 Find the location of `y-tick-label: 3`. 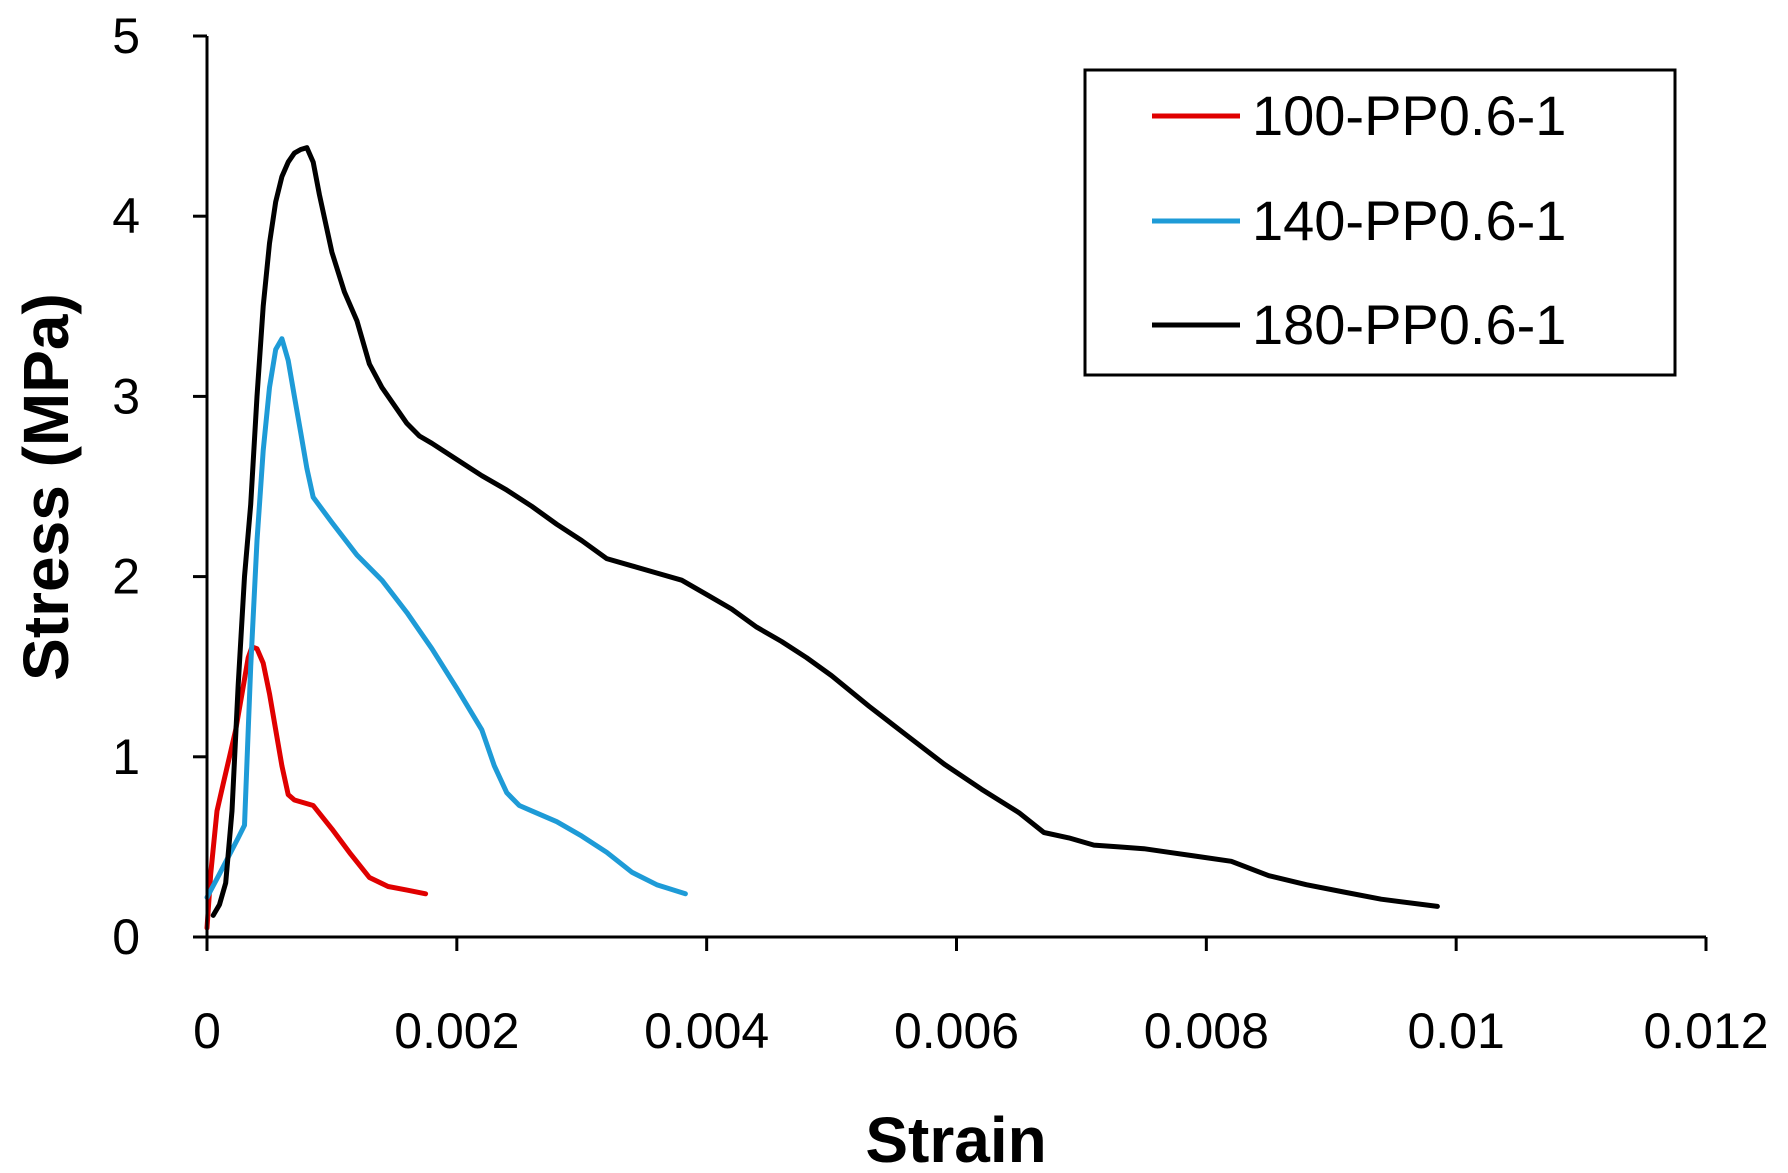

y-tick-label: 3 is located at coordinates (126, 396).